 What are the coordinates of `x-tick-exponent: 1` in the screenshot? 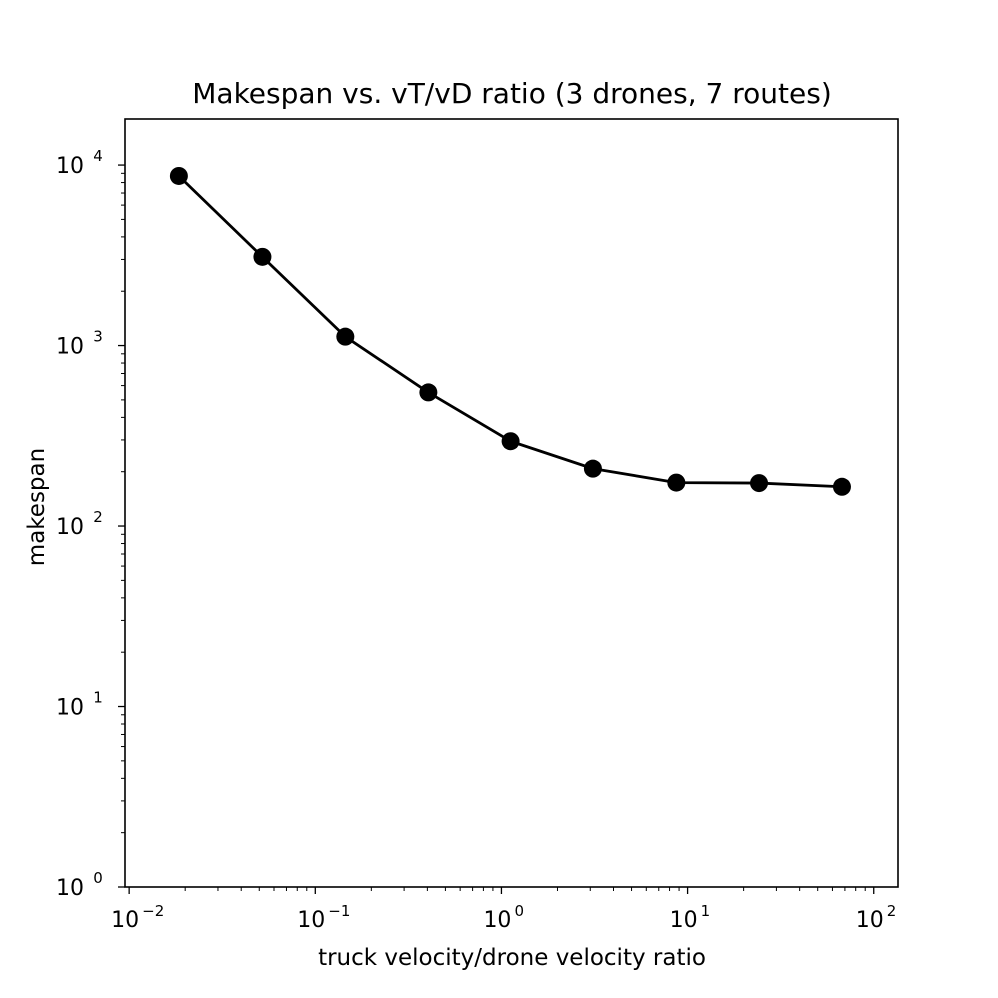 It's located at (706, 911).